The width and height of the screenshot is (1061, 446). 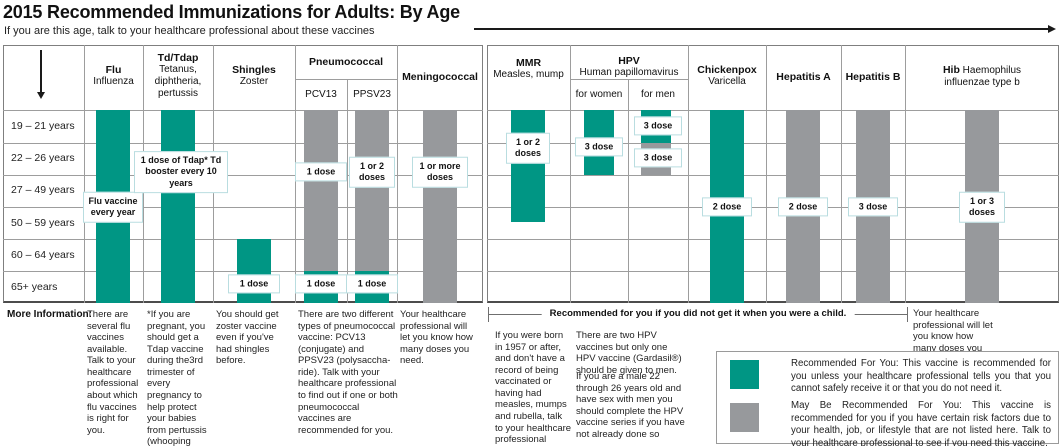 What do you see at coordinates (599, 147) in the screenshot?
I see `hpv-women-dose-label: 3 dose` at bounding box center [599, 147].